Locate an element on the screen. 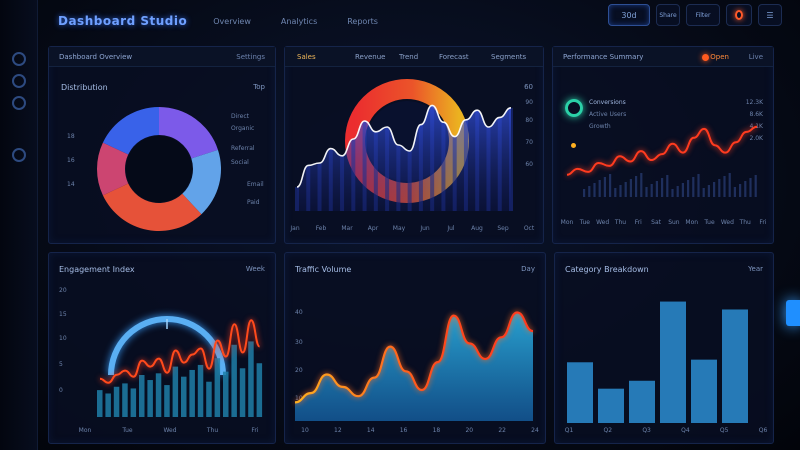  legend-item: Organic is located at coordinates (243, 128).